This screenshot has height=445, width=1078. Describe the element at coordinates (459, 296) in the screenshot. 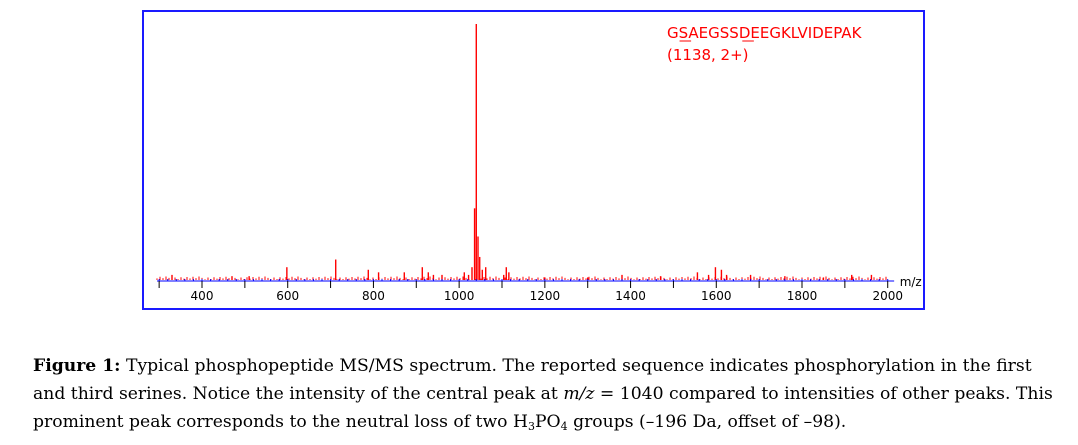

I see `x-tick-label: 1000` at that location.